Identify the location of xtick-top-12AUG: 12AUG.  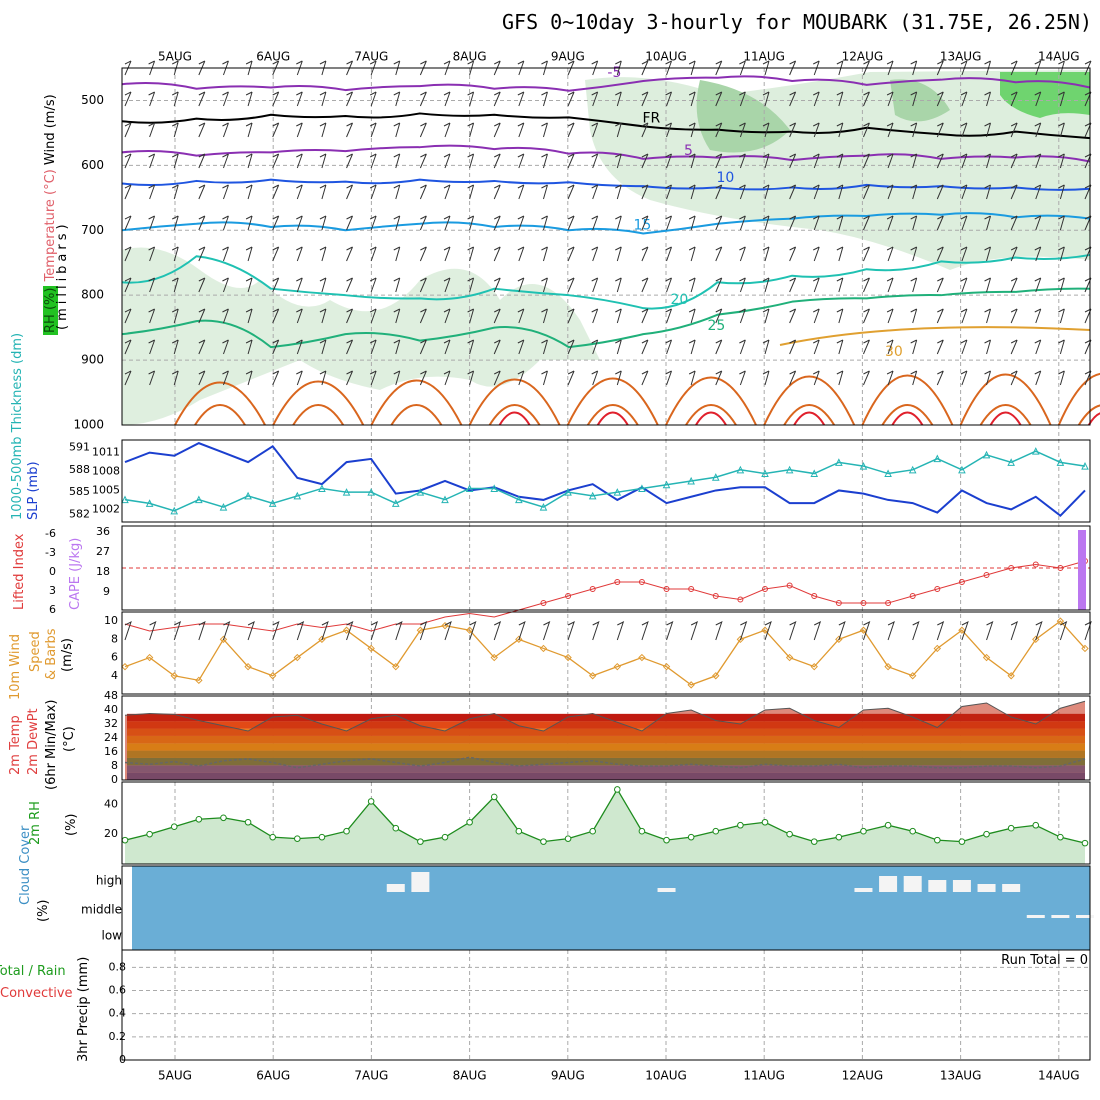
(863, 57).